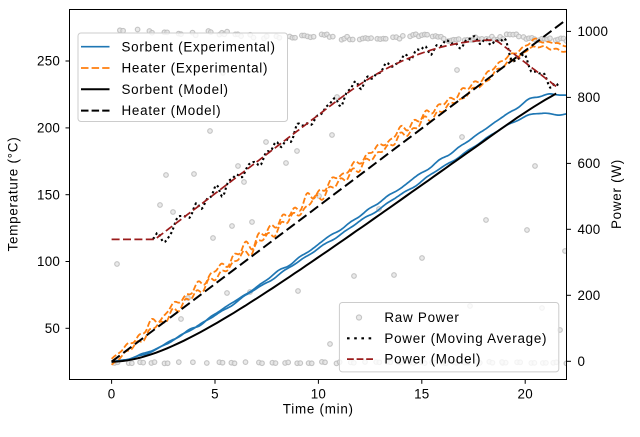  Describe the element at coordinates (199, 46) in the screenshot. I see `svg-text: Sorbent (Experimental)` at that location.